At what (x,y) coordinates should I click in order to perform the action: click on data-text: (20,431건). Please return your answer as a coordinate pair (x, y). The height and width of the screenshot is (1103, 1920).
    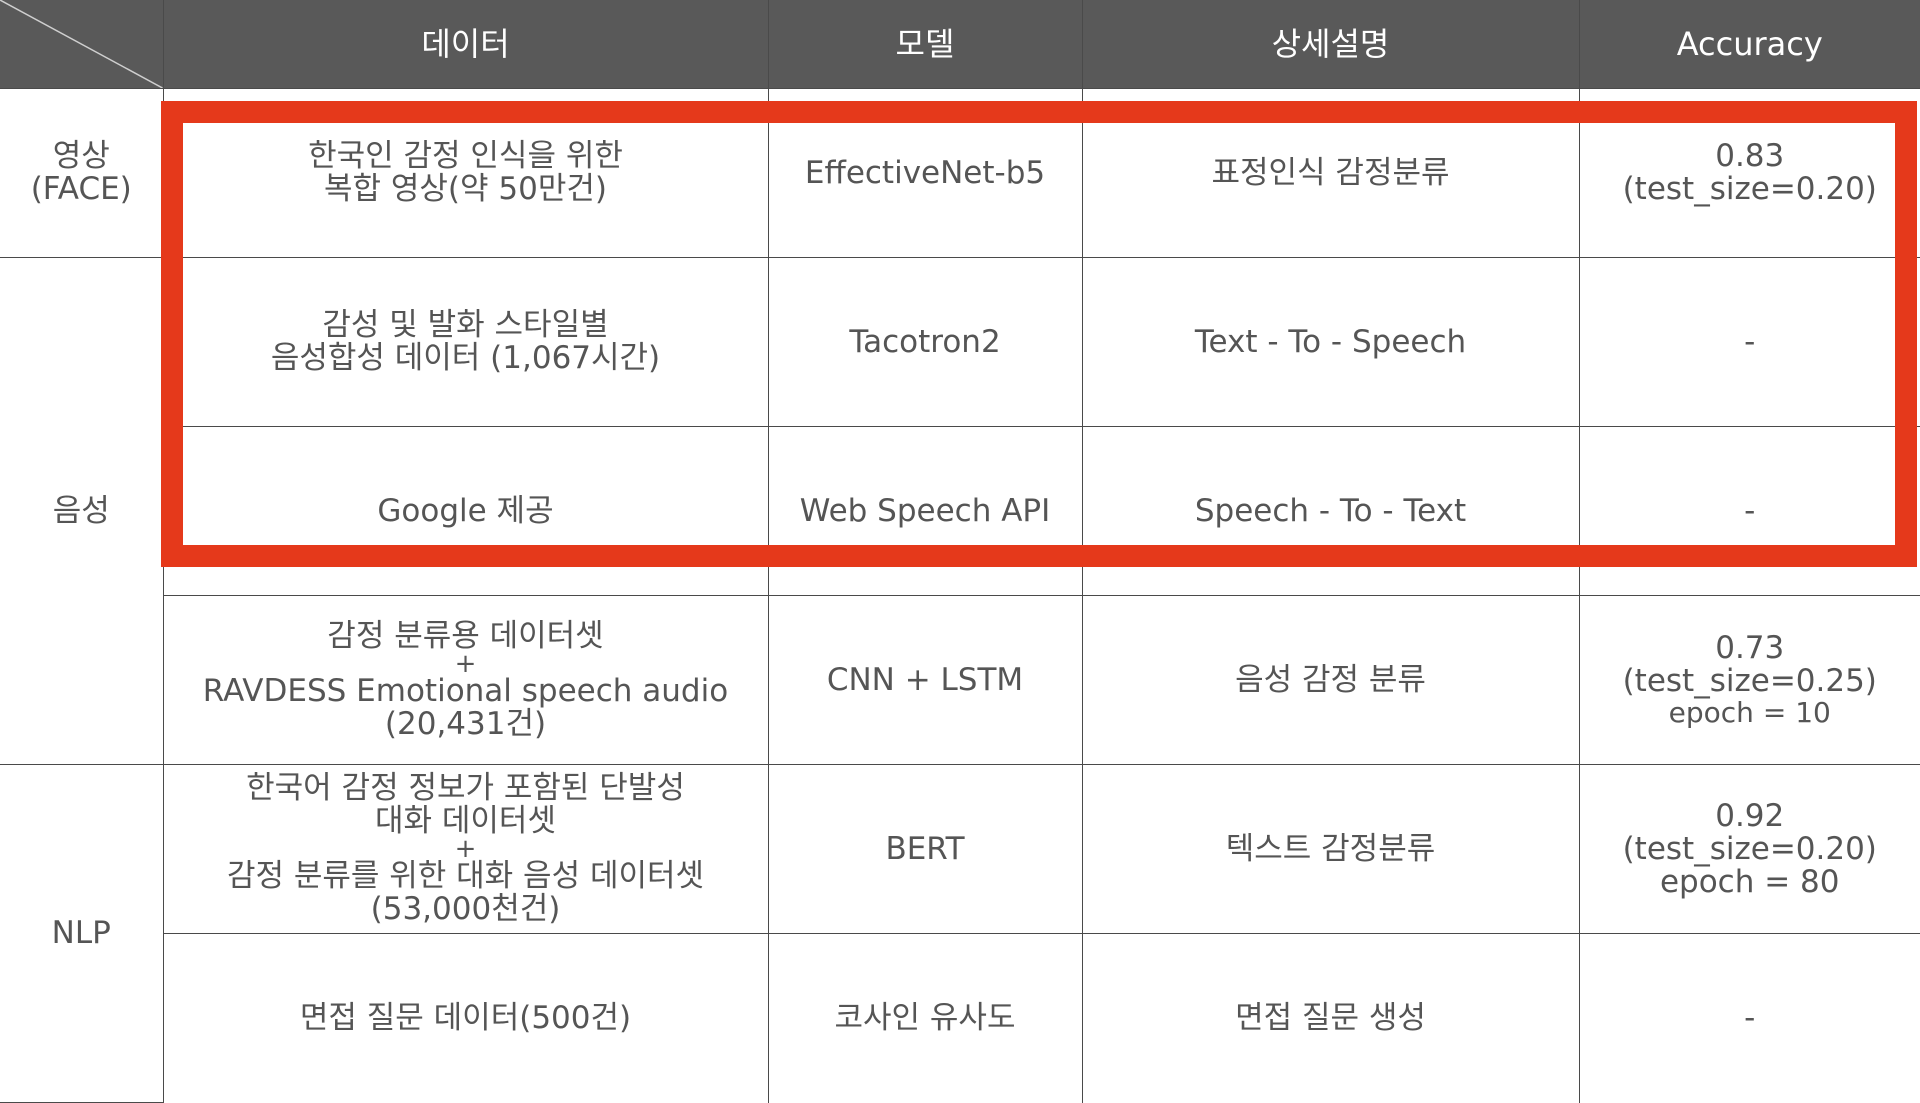
    Looking at the image, I should click on (465, 723).